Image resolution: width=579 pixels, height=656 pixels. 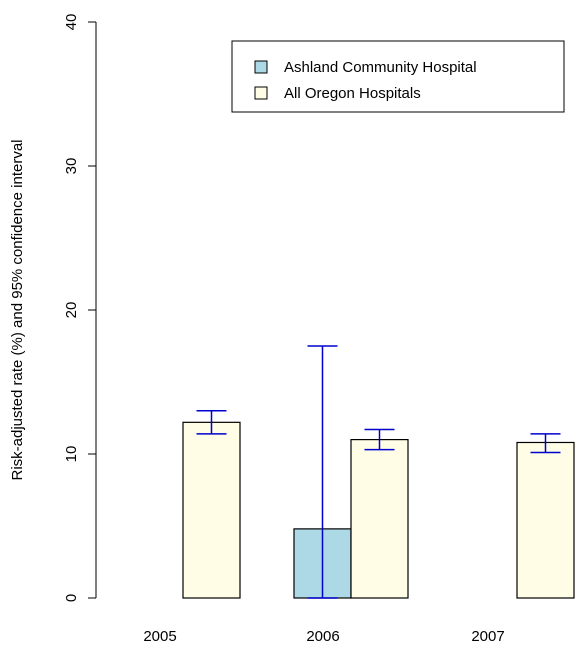 I want to click on legend-label-ashland: Ashland Community Hospital, so click(x=380, y=67).